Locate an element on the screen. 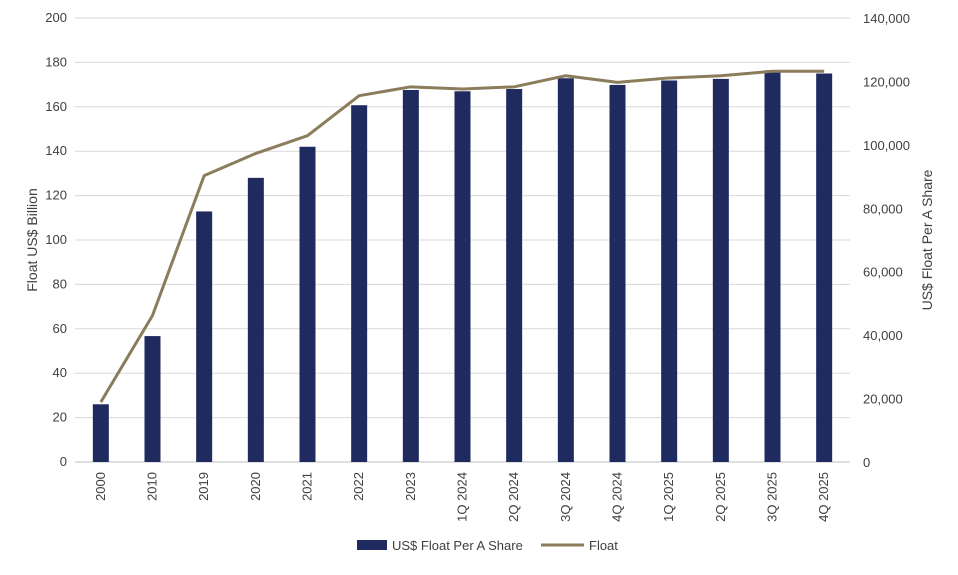 This screenshot has width=958, height=575. legend-swatch-bar is located at coordinates (372, 545).